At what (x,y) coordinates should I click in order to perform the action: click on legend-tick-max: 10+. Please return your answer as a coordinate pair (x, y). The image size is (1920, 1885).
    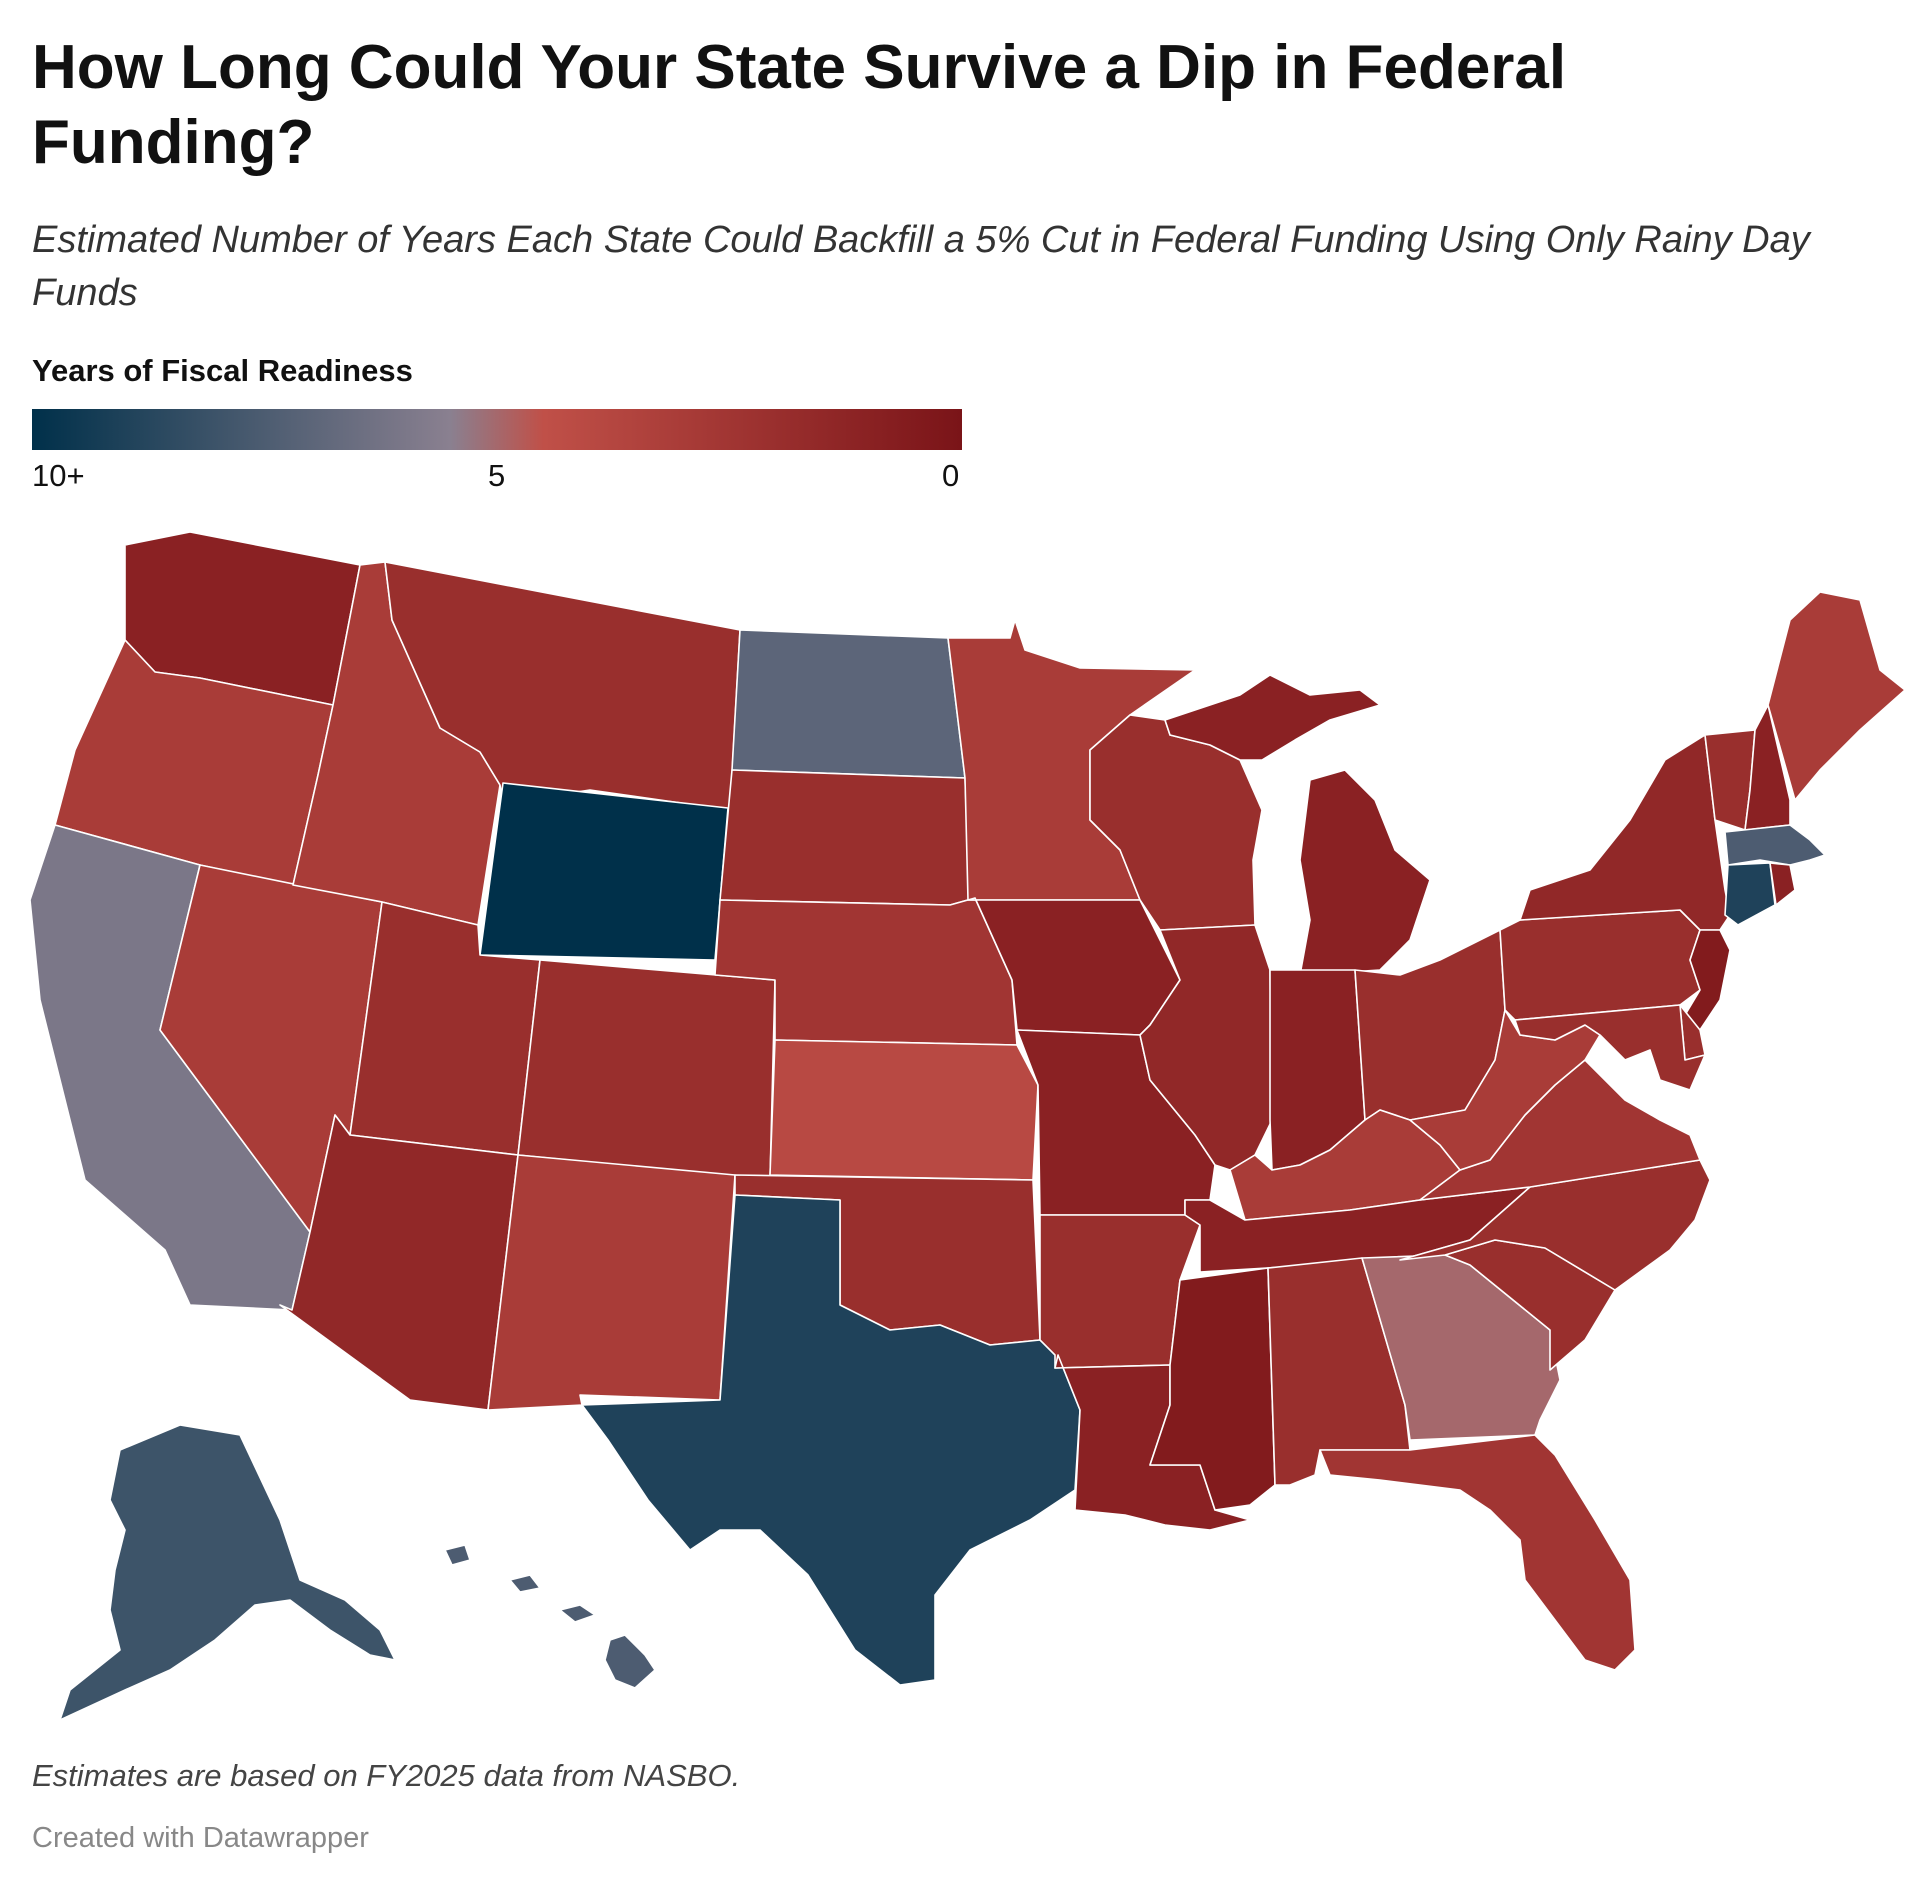
    Looking at the image, I should click on (58, 475).